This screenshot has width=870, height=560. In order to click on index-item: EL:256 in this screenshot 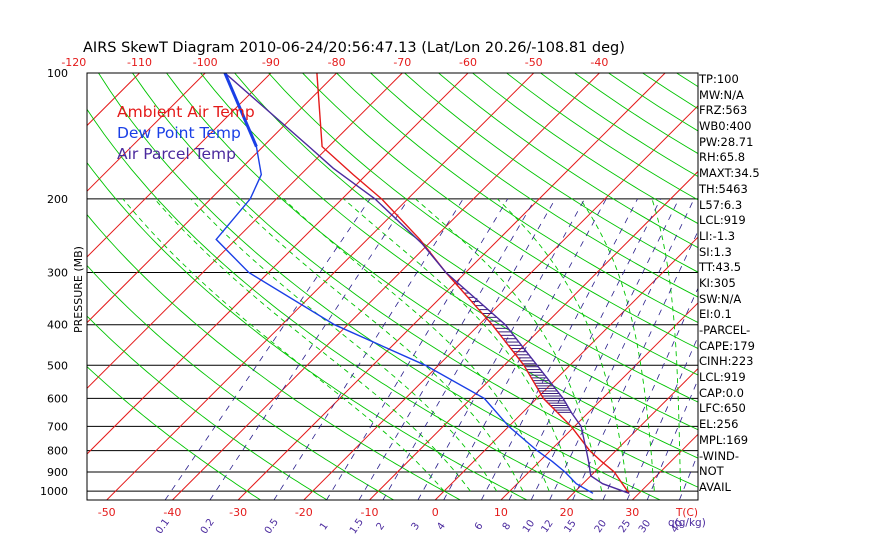, I will do `click(719, 424)`.